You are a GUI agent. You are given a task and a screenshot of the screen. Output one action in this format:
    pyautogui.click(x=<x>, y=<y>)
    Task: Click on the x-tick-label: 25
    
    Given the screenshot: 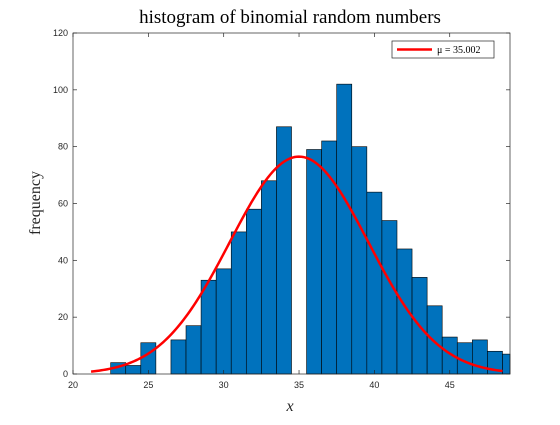 What is the action you would take?
    pyautogui.click(x=148, y=385)
    